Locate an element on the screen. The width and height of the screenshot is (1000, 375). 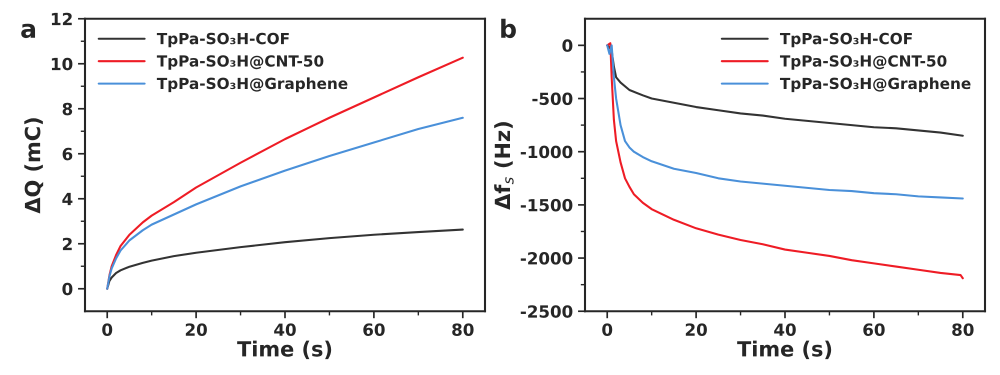
y-tick-label: 10 is located at coordinates (62, 64).